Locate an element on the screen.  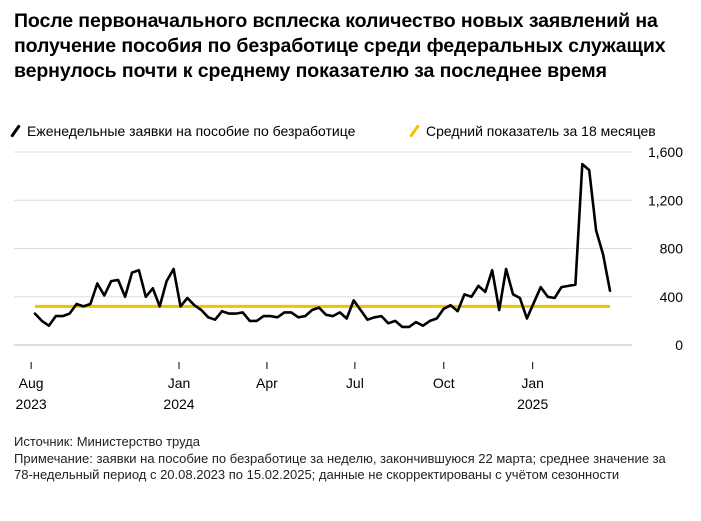
source-note: Источник: Министерство труда is located at coordinates (107, 441).